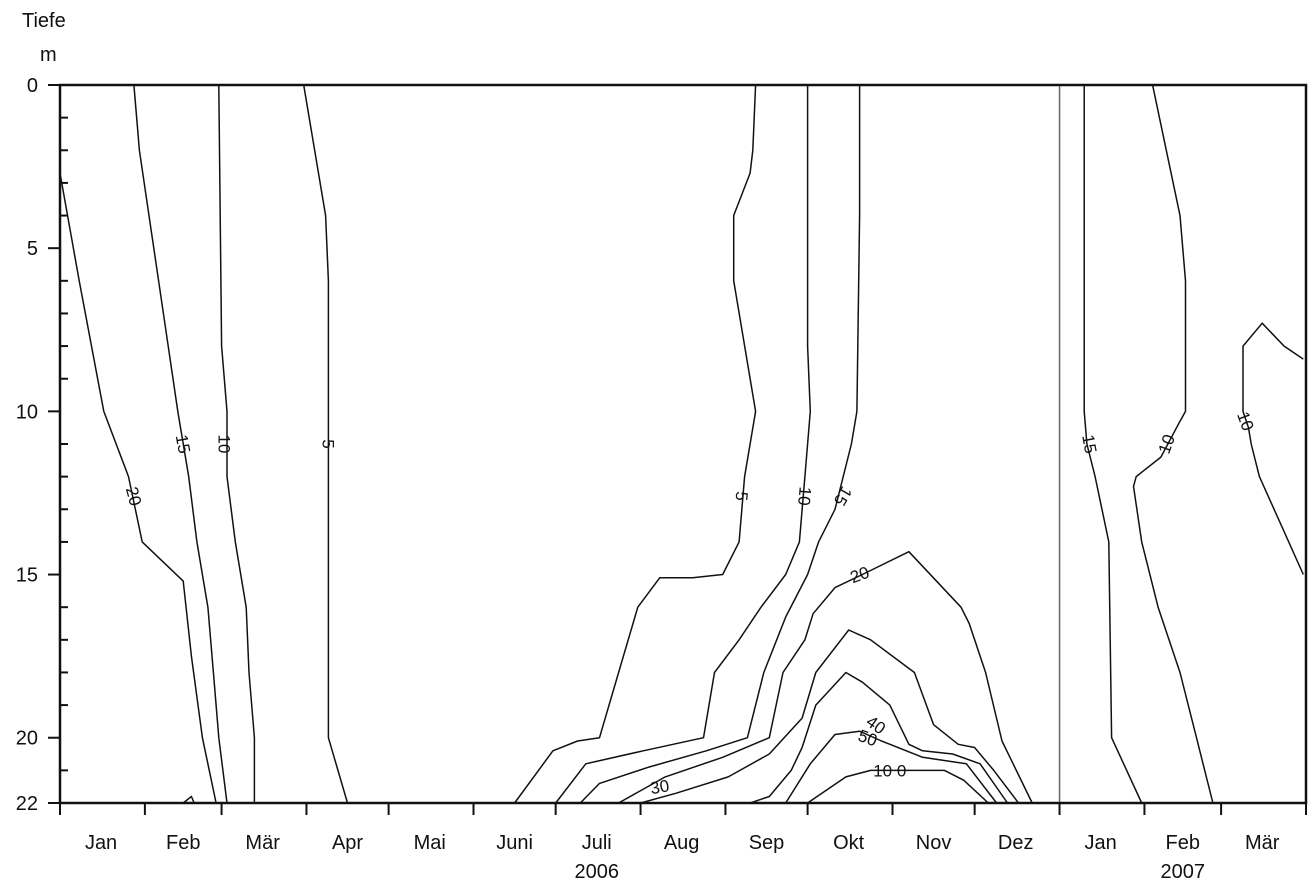 This screenshot has width=1308, height=882. I want to click on y-axis: 0 5 10 15 20 22, so click(42, 445).